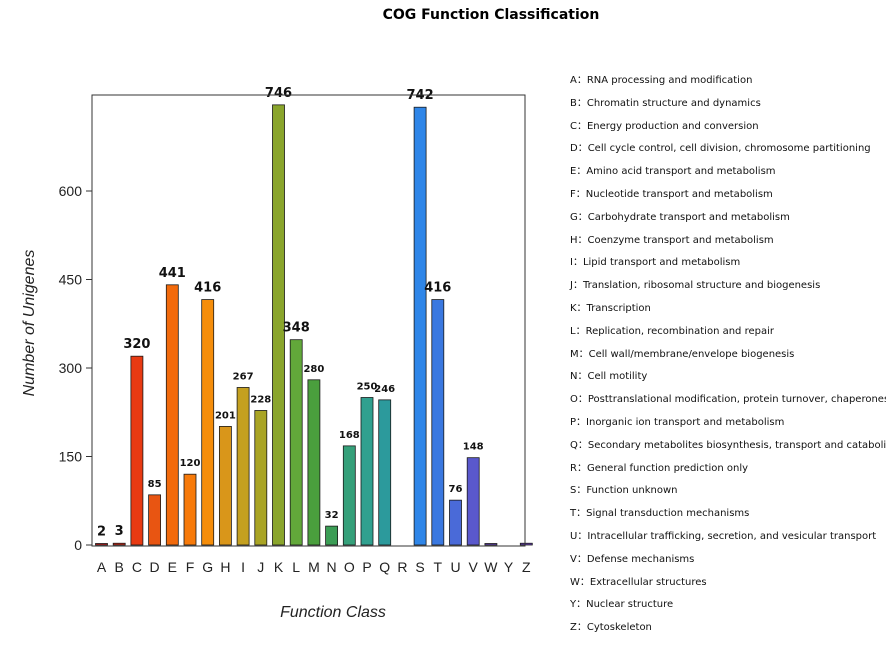  Describe the element at coordinates (349, 495) in the screenshot. I see `bar-O` at that location.